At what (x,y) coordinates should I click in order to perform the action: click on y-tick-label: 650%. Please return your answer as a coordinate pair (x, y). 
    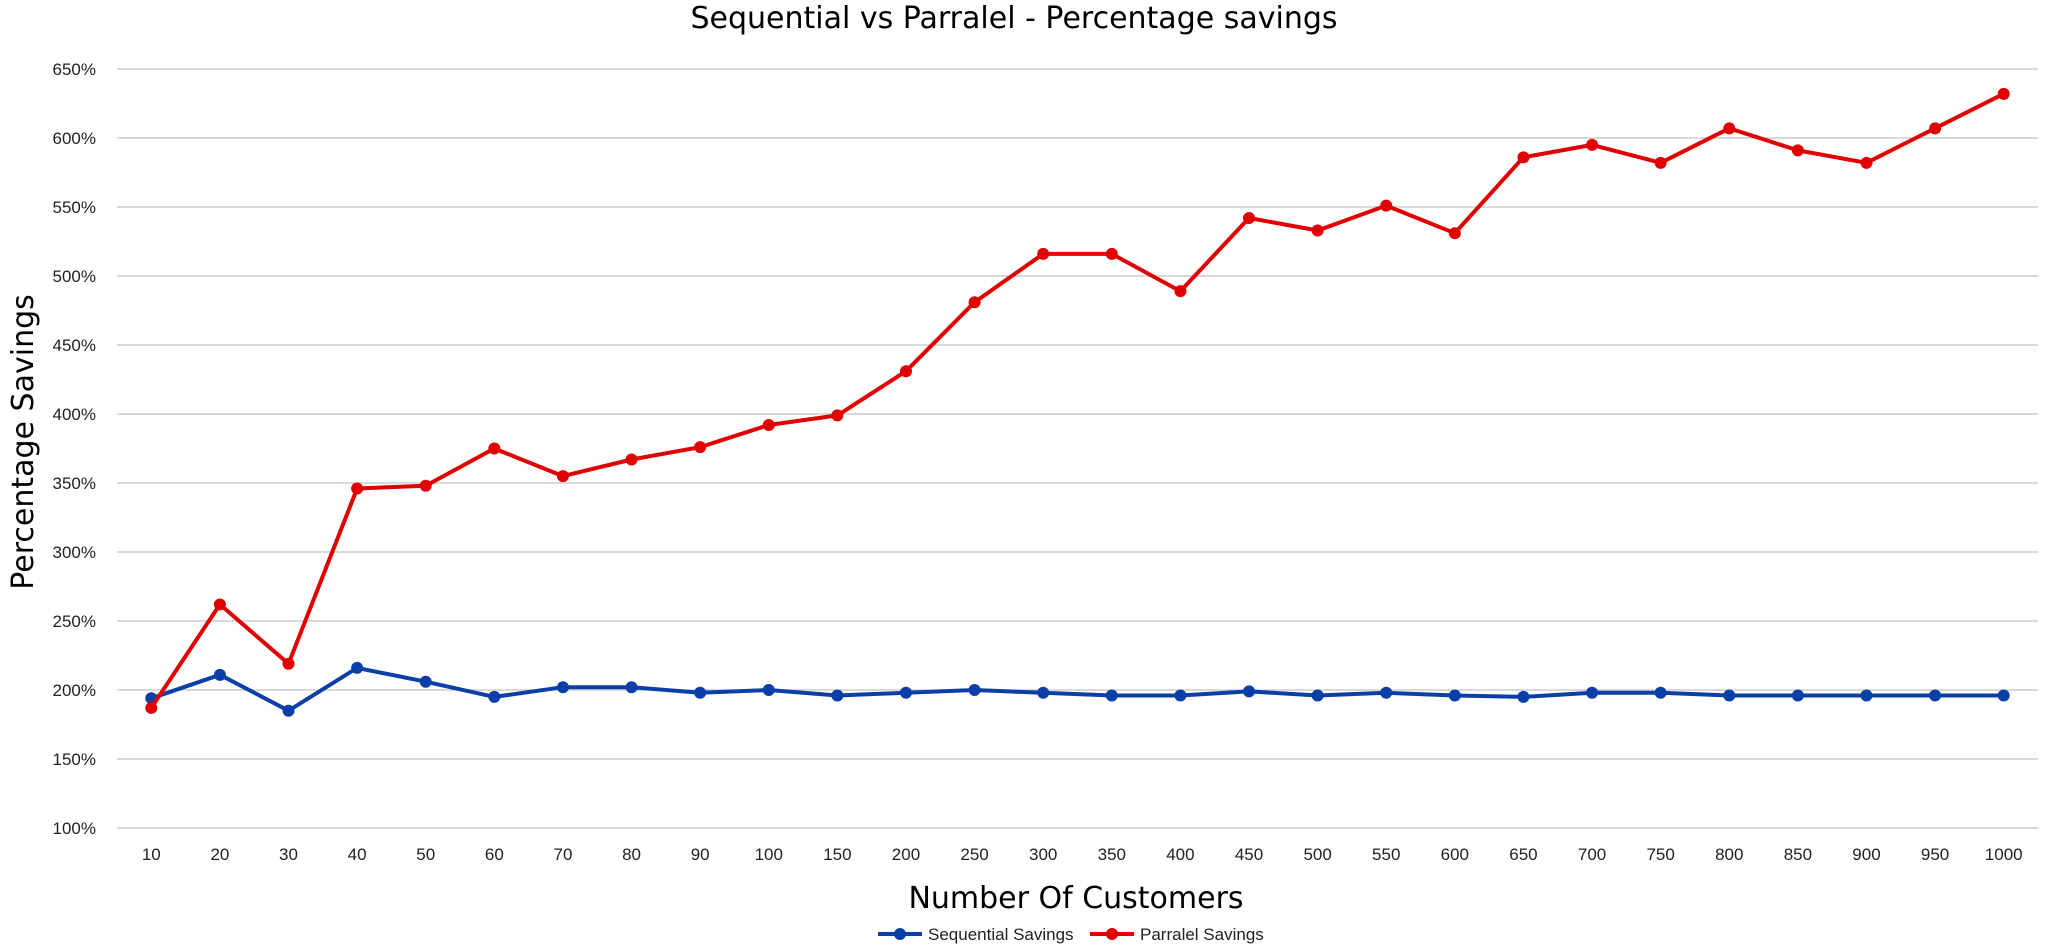
    Looking at the image, I should click on (74, 69).